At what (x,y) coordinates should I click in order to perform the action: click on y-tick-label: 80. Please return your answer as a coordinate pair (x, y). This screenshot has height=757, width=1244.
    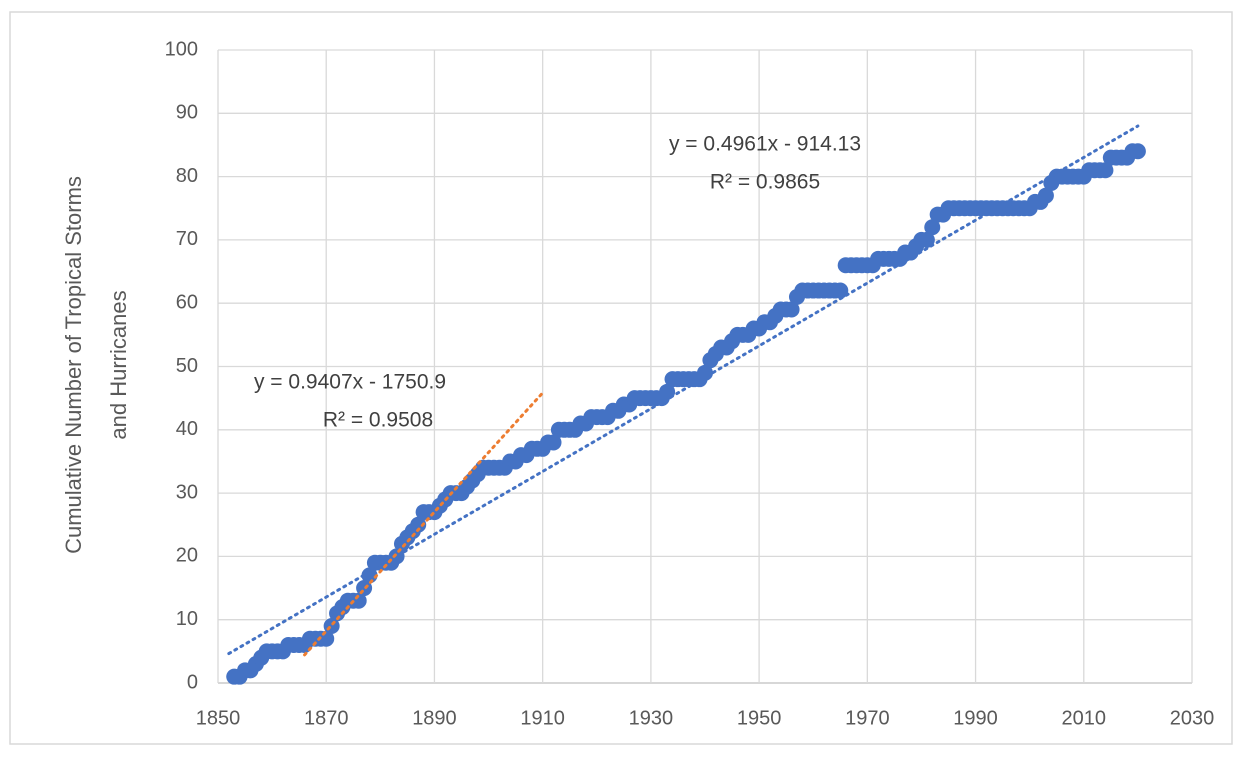
    Looking at the image, I should click on (187, 176).